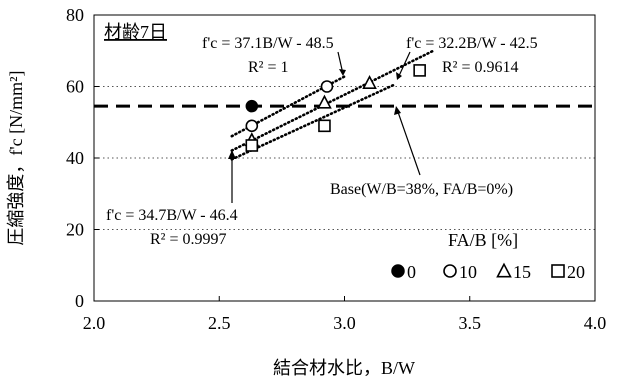  I want to click on y-tick-label: 80, so click(75, 15).